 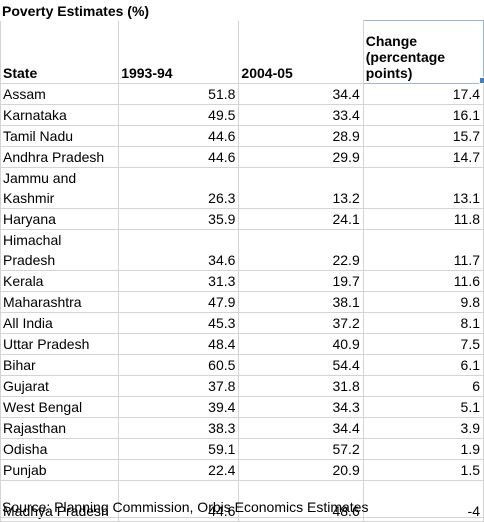 What do you see at coordinates (179, 428) in the screenshot?
I see `cell-1993-94: 38.3` at bounding box center [179, 428].